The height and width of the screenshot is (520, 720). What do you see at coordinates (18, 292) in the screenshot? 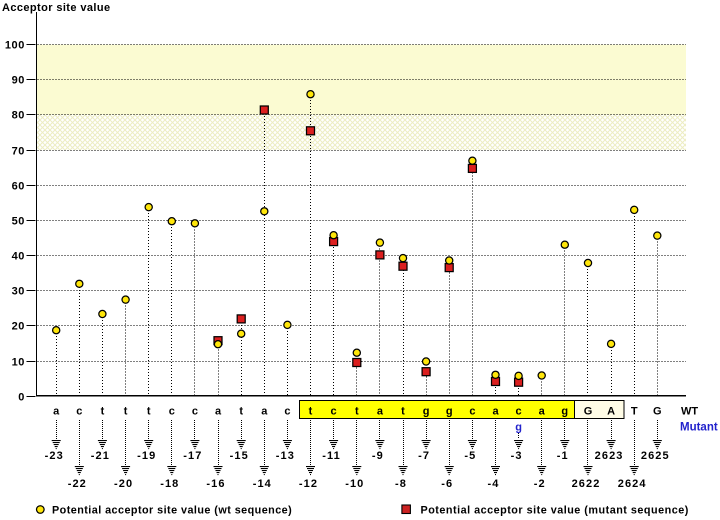
I see `svg-text: 30` at bounding box center [18, 292].